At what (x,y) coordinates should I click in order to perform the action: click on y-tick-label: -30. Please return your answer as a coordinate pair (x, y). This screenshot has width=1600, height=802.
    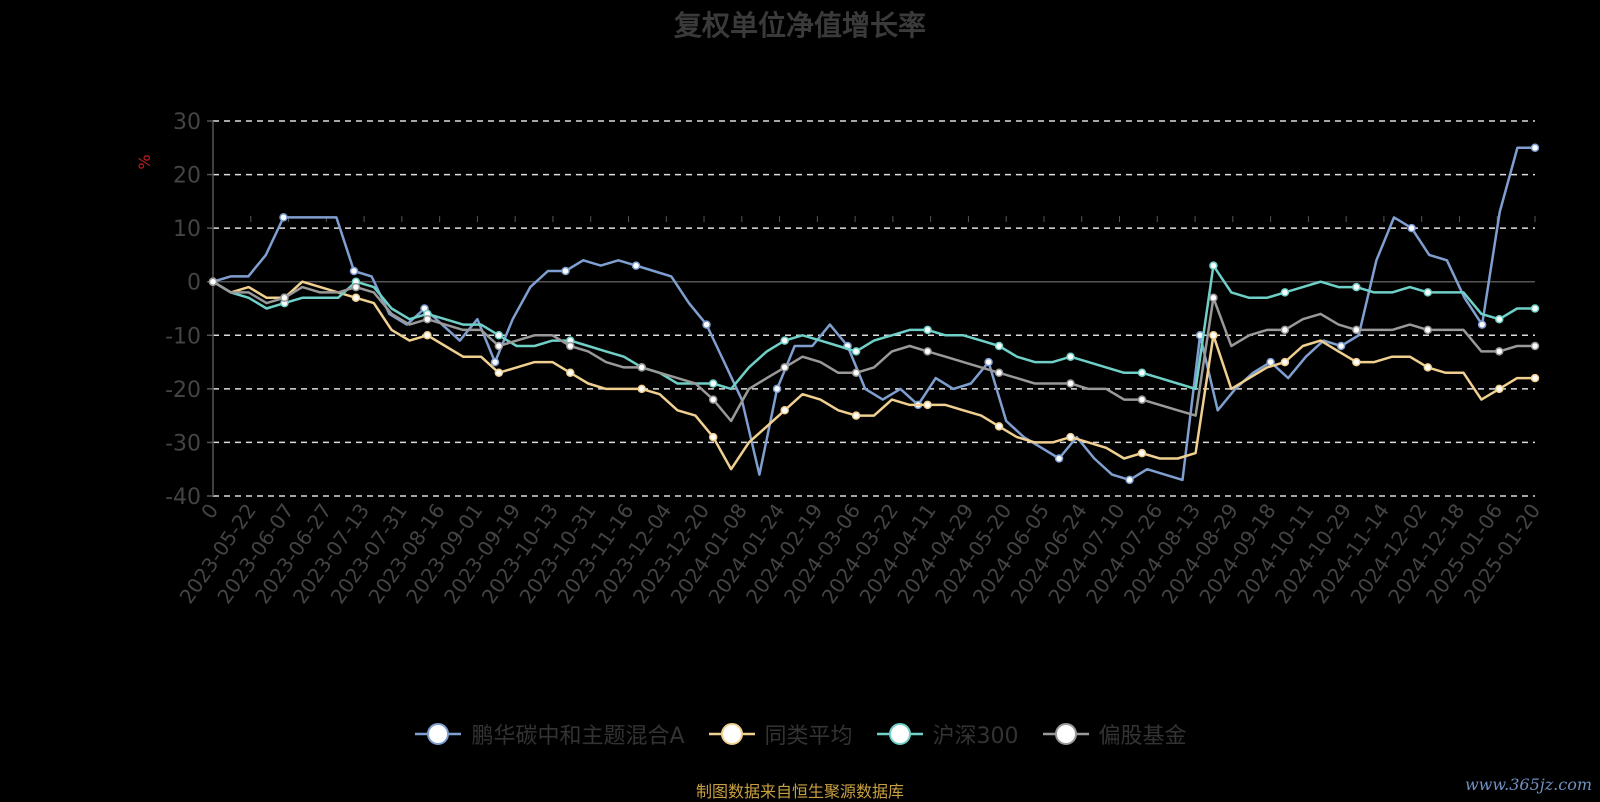
    Looking at the image, I should click on (183, 443).